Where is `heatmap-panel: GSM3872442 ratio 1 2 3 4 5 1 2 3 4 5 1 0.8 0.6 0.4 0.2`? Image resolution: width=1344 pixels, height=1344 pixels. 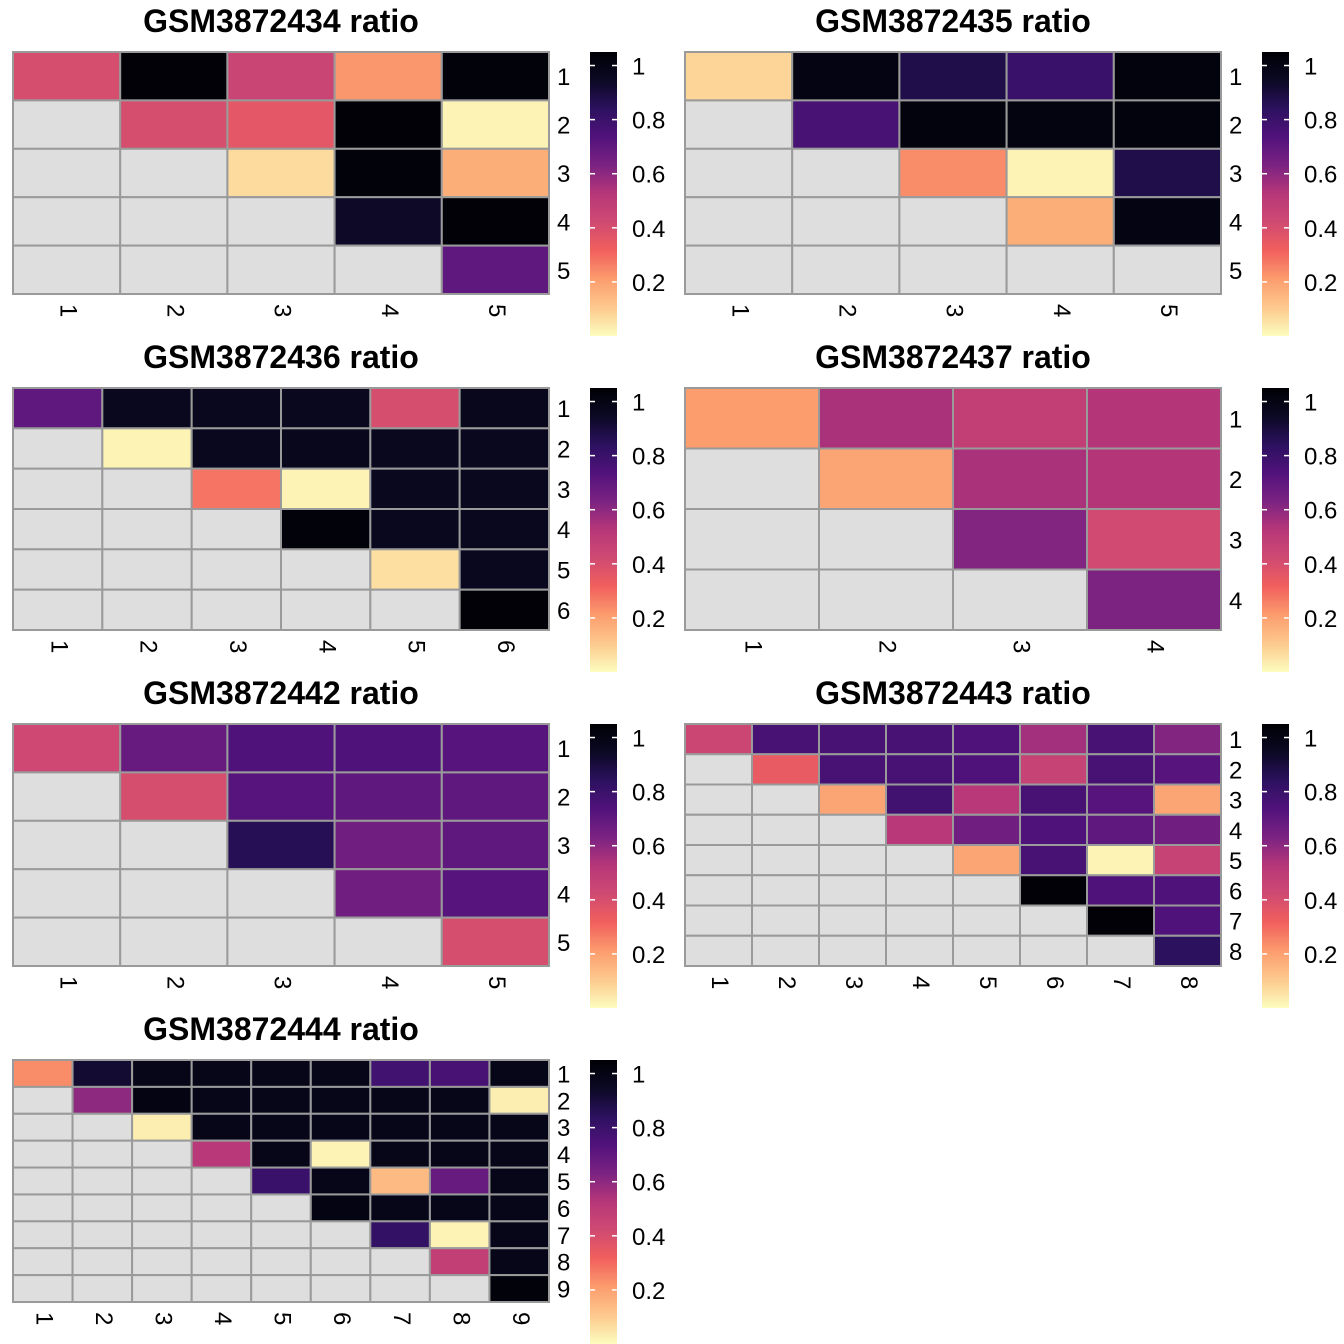 heatmap-panel: GSM3872442 ratio 1 2 3 4 5 1 2 3 4 5 1 0.8 0.6 0.4 0.2 is located at coordinates (338, 841).